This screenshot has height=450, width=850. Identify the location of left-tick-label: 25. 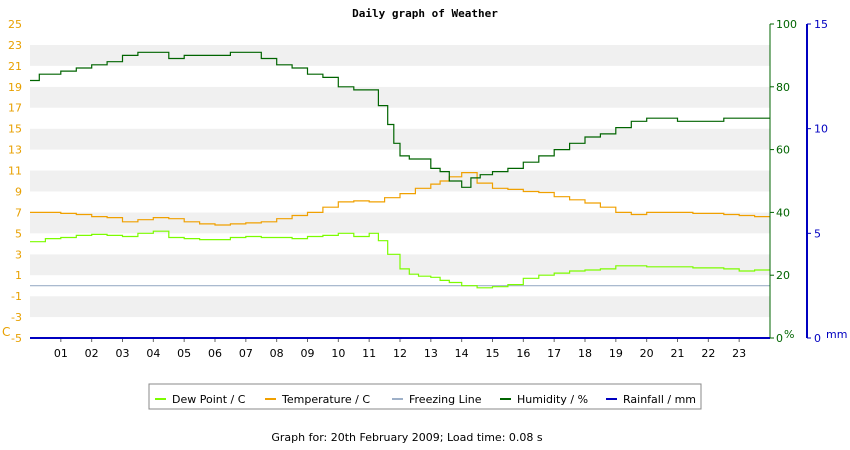
(15, 24).